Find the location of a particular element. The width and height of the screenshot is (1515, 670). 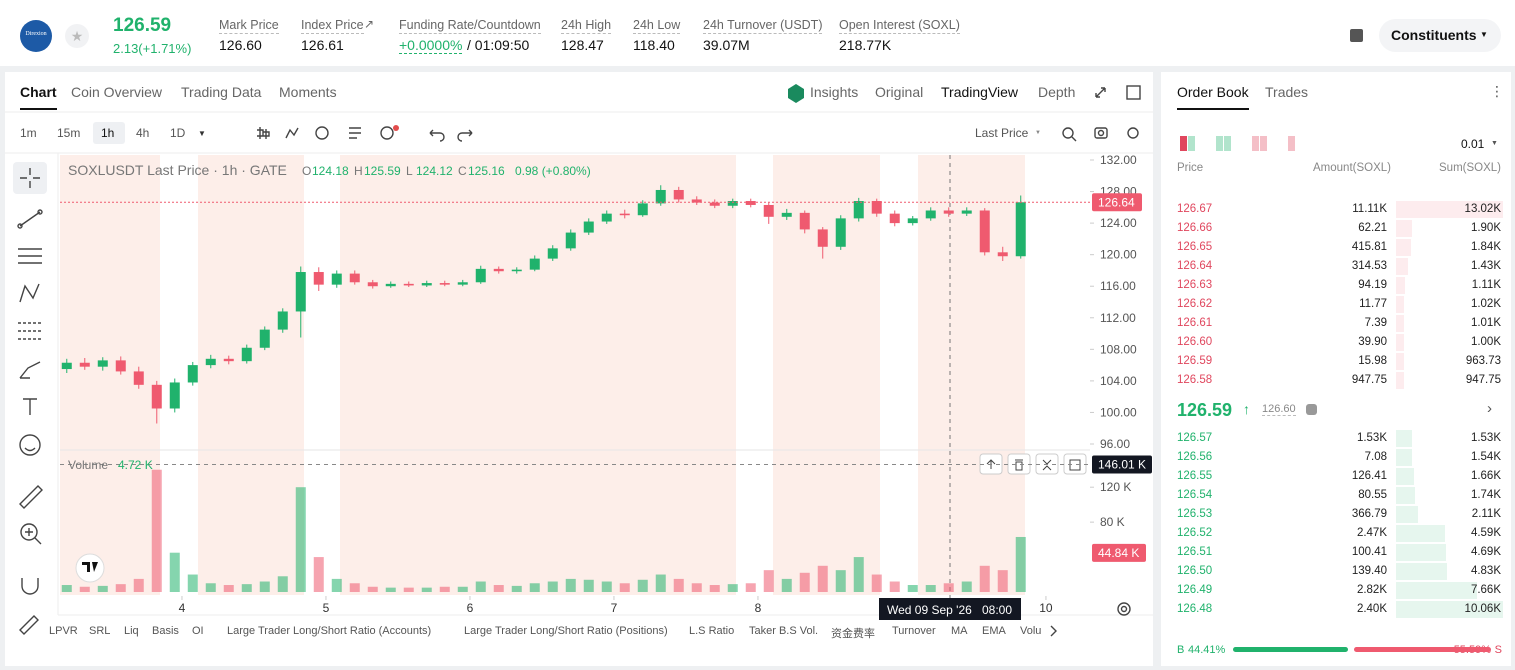

y-tick-label: 96.00 is located at coordinates (1115, 444).